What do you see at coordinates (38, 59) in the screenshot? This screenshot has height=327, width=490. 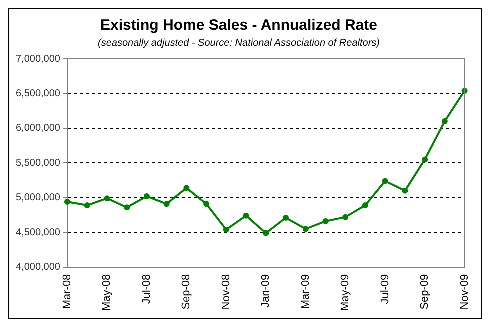 I see `y-tick-label: 7,000,000` at bounding box center [38, 59].